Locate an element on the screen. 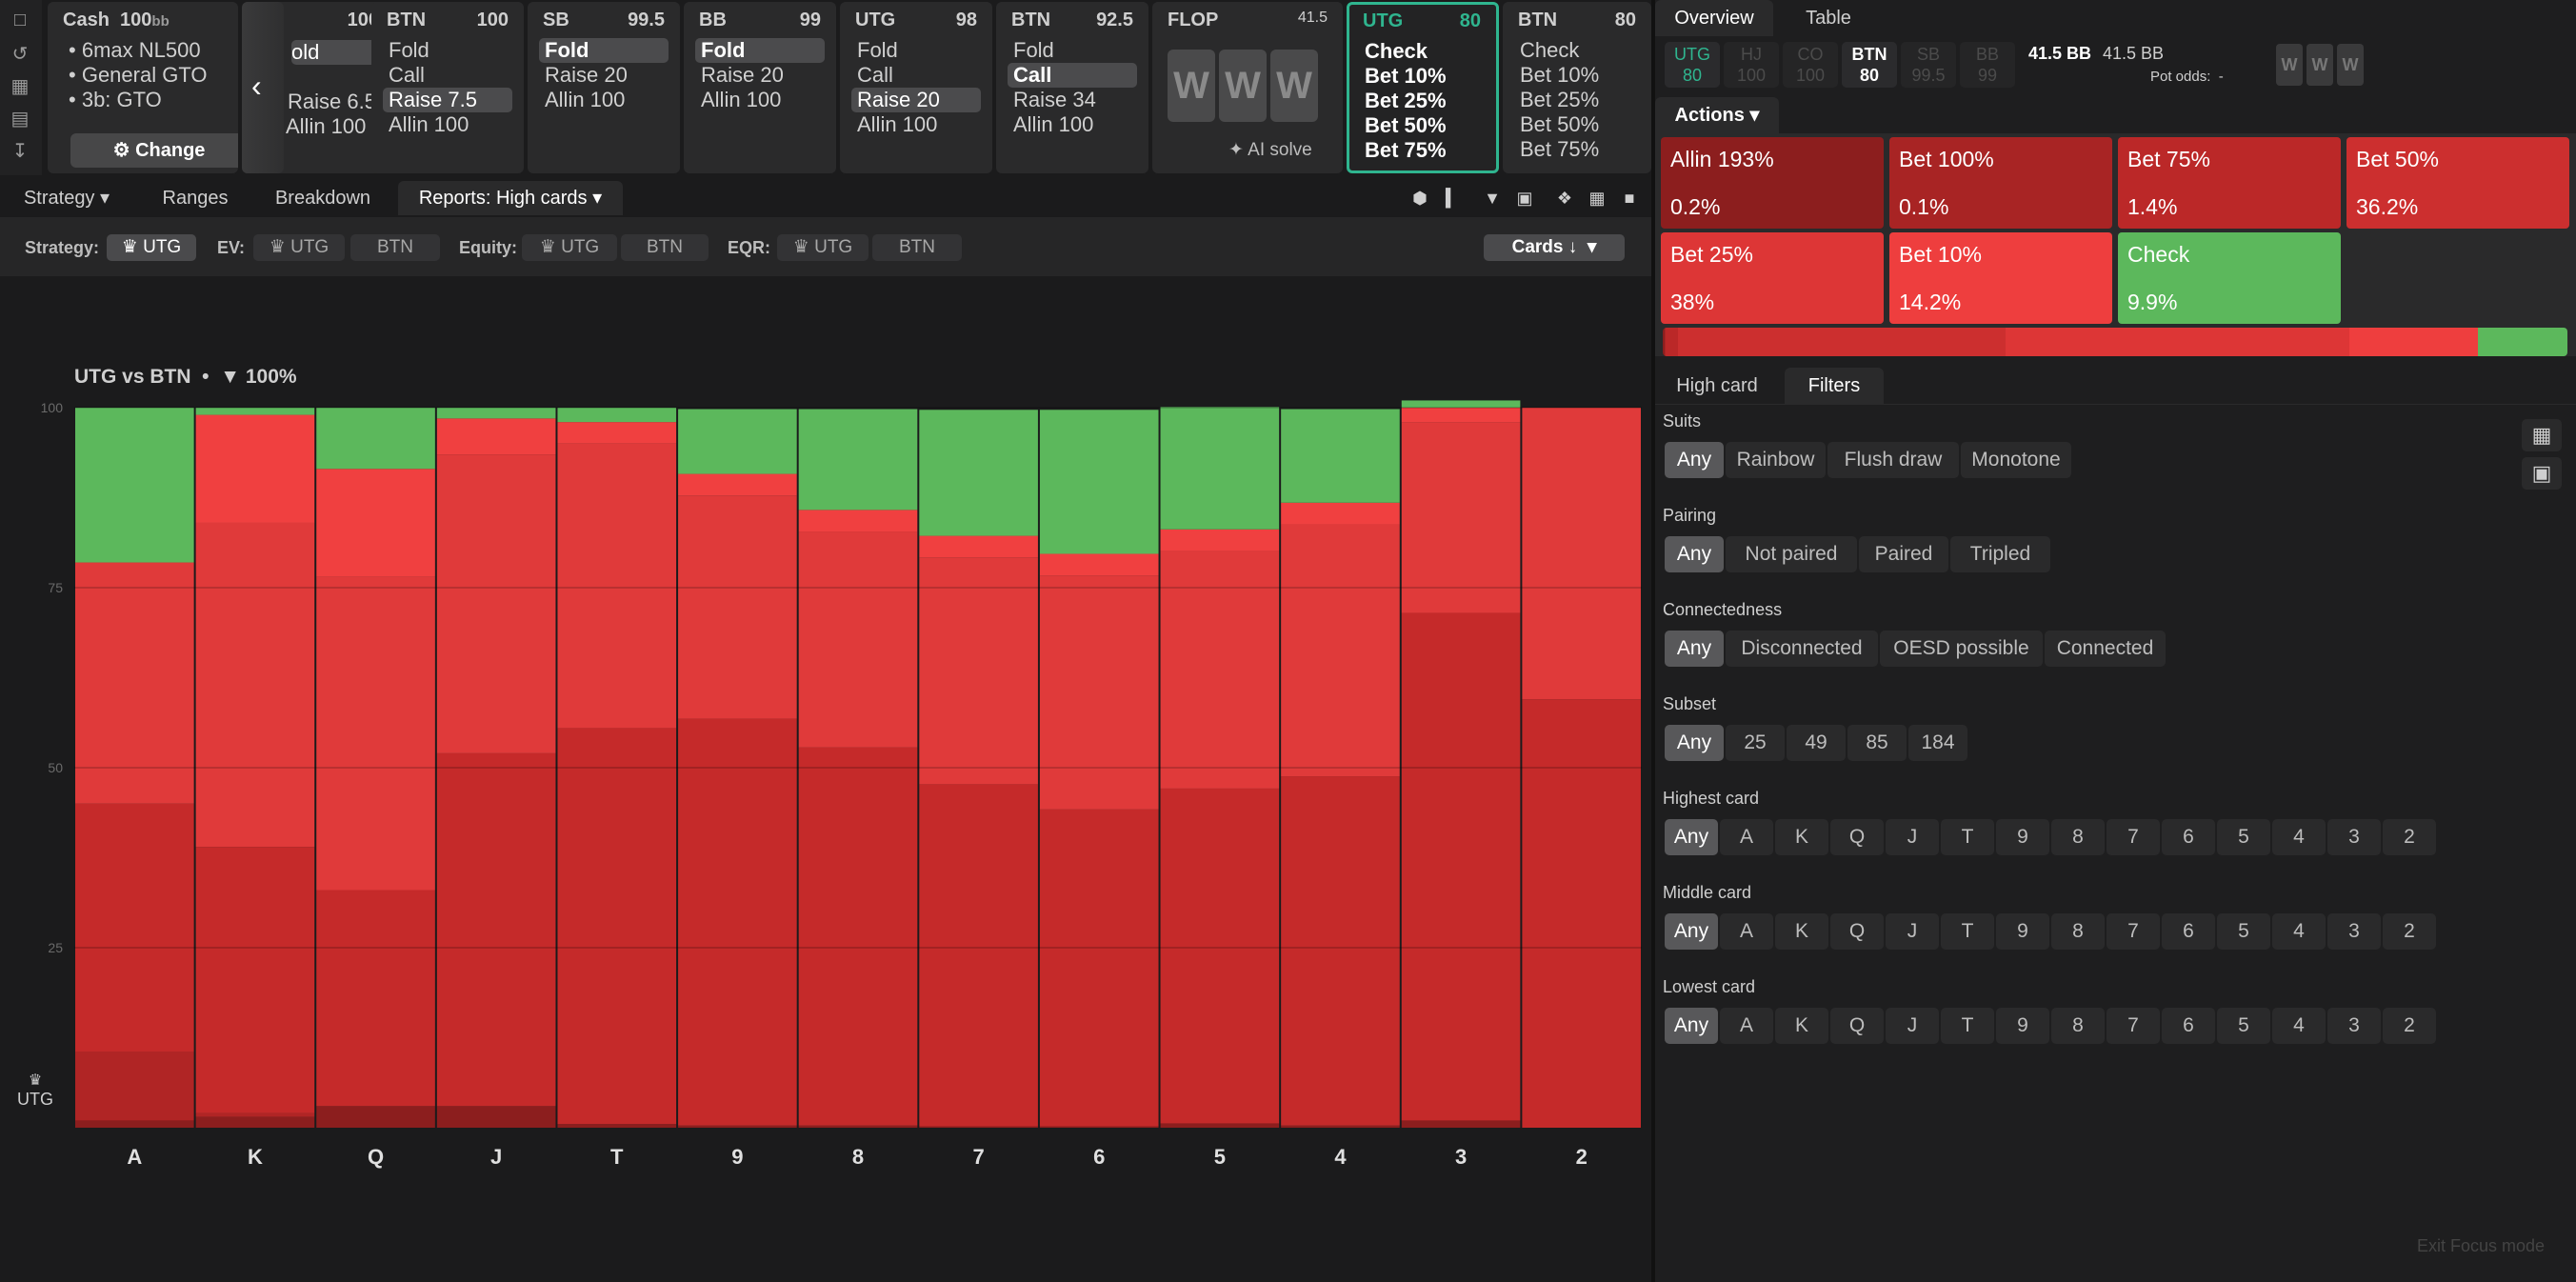  tab-ranges: Ranges is located at coordinates (195, 198).